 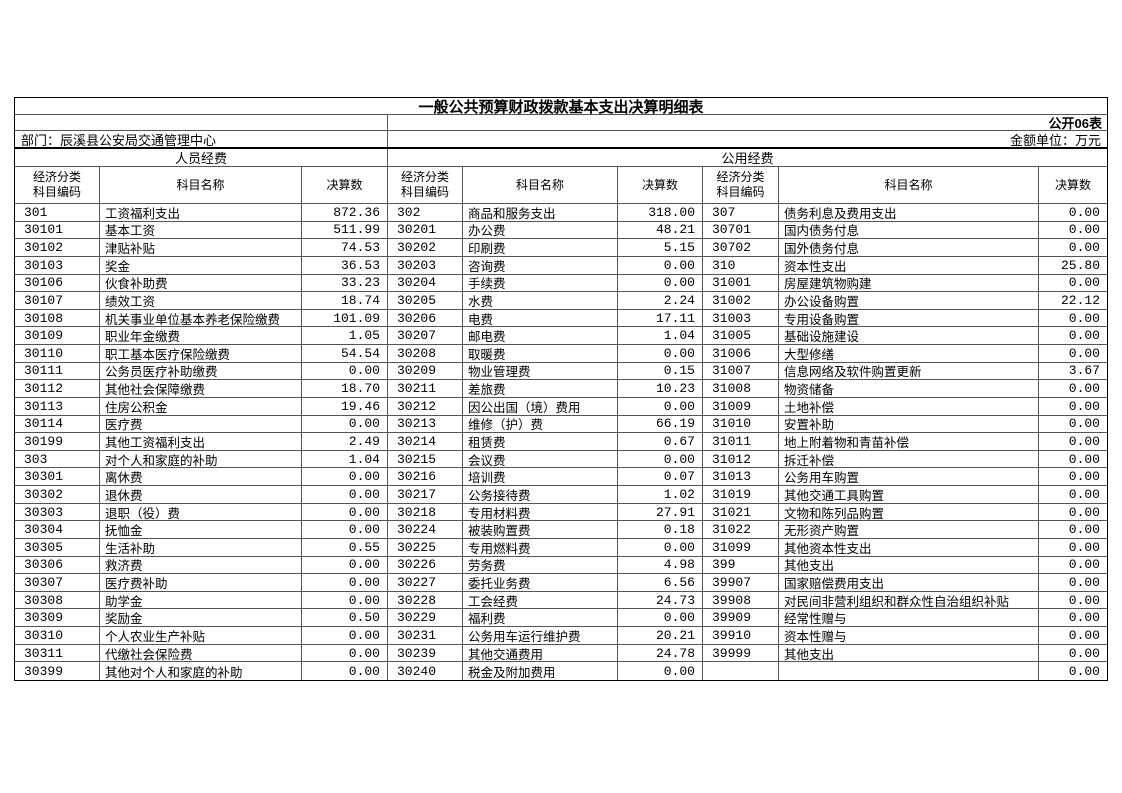 I want to click on cell-code: 30217, so click(x=425, y=495).